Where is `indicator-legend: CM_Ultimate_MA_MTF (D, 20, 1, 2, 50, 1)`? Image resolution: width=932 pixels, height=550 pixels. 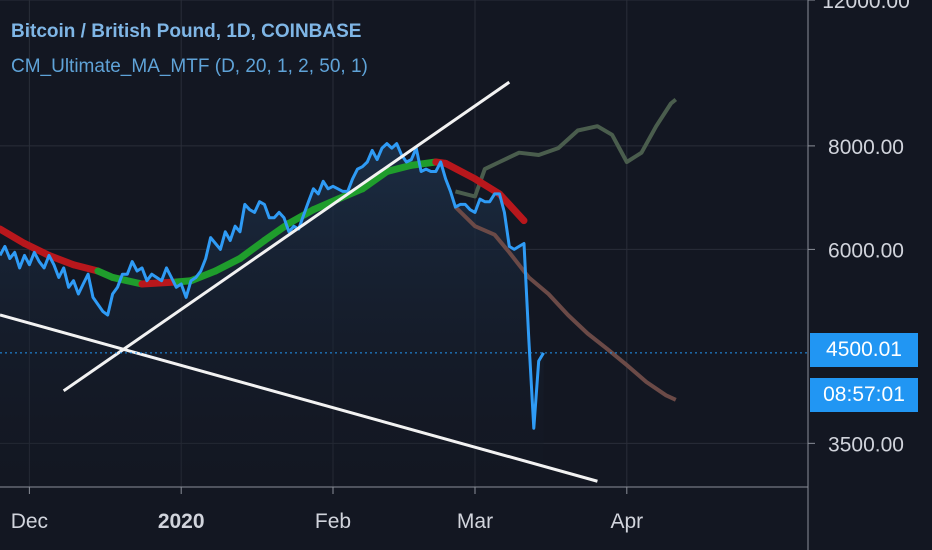 indicator-legend: CM_Ultimate_MA_MTF (D, 20, 1, 2, 50, 1) is located at coordinates (189, 66).